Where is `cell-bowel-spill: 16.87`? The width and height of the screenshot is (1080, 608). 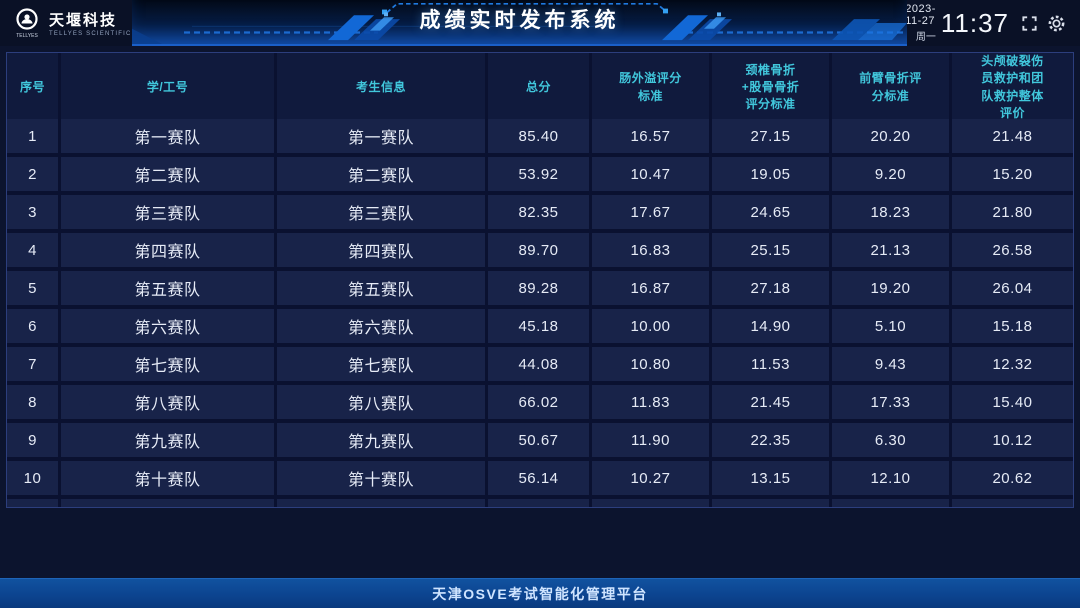 cell-bowel-spill: 16.87 is located at coordinates (650, 288).